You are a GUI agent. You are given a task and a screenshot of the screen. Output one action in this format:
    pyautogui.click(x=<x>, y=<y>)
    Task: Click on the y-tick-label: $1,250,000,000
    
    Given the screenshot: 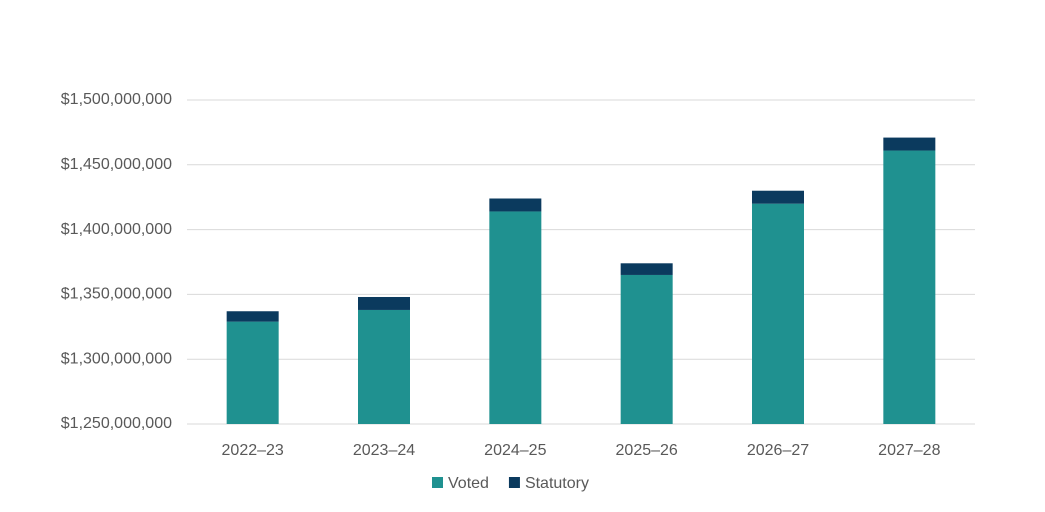 What is the action you would take?
    pyautogui.click(x=116, y=423)
    